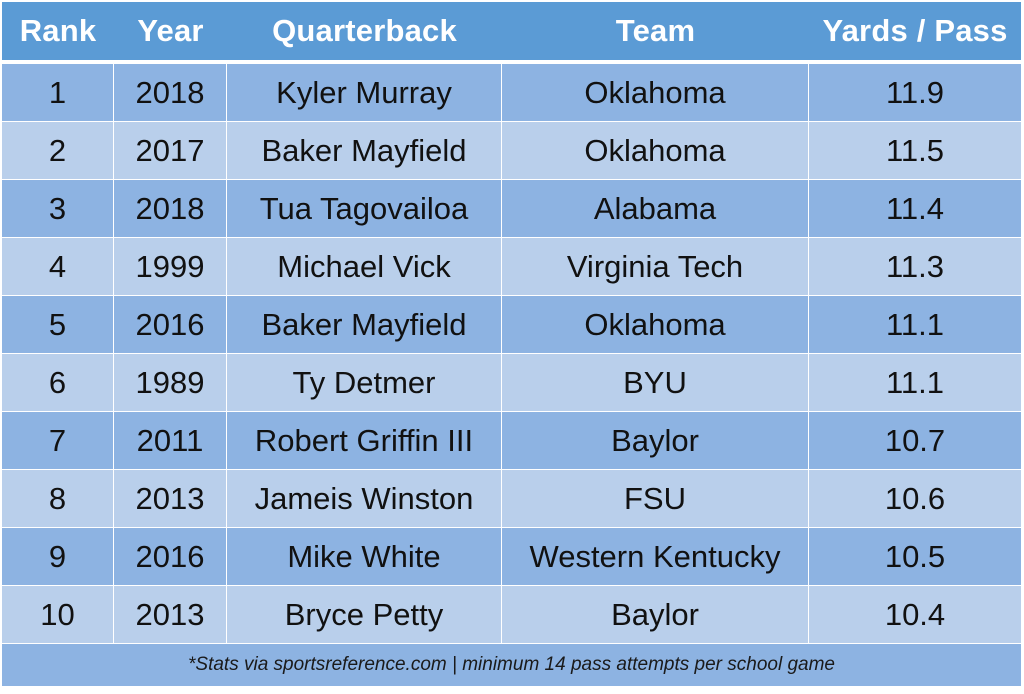  What do you see at coordinates (915, 266) in the screenshot?
I see `cell-yards-per-pass: 11.3` at bounding box center [915, 266].